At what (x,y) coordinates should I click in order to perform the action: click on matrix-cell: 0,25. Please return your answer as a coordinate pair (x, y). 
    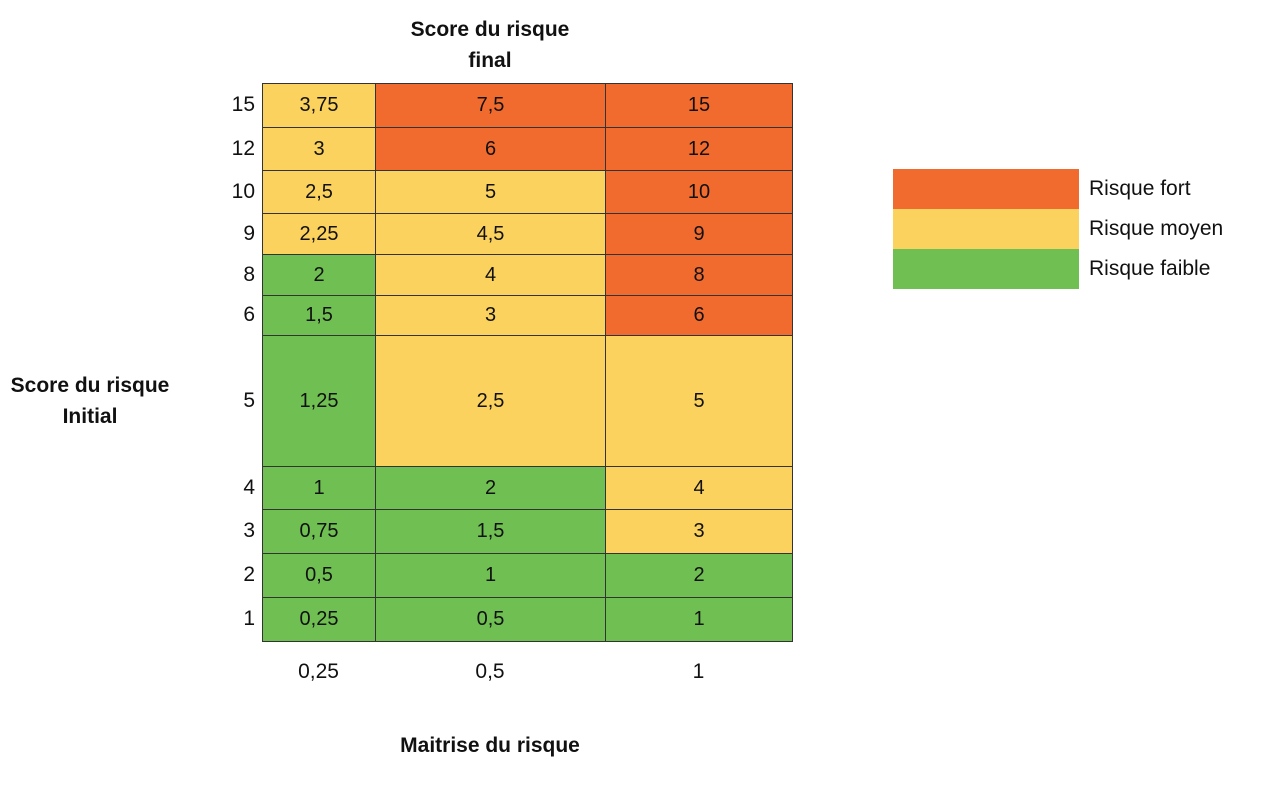
    Looking at the image, I should click on (319, 619).